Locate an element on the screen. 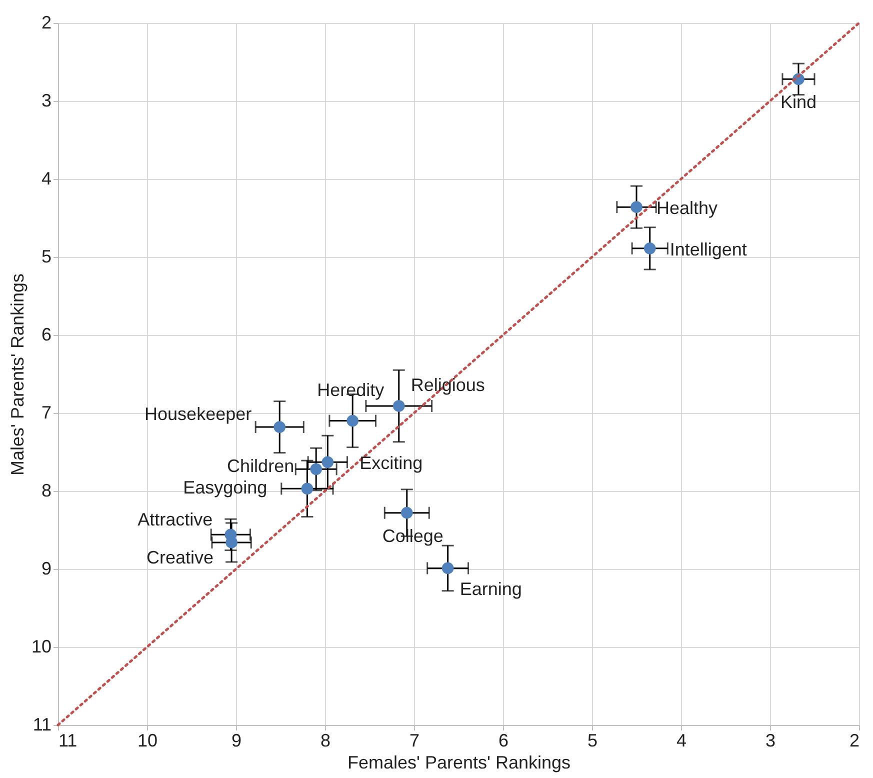 This screenshot has height=778, width=873. y-tick-label: 2 is located at coordinates (46, 22).